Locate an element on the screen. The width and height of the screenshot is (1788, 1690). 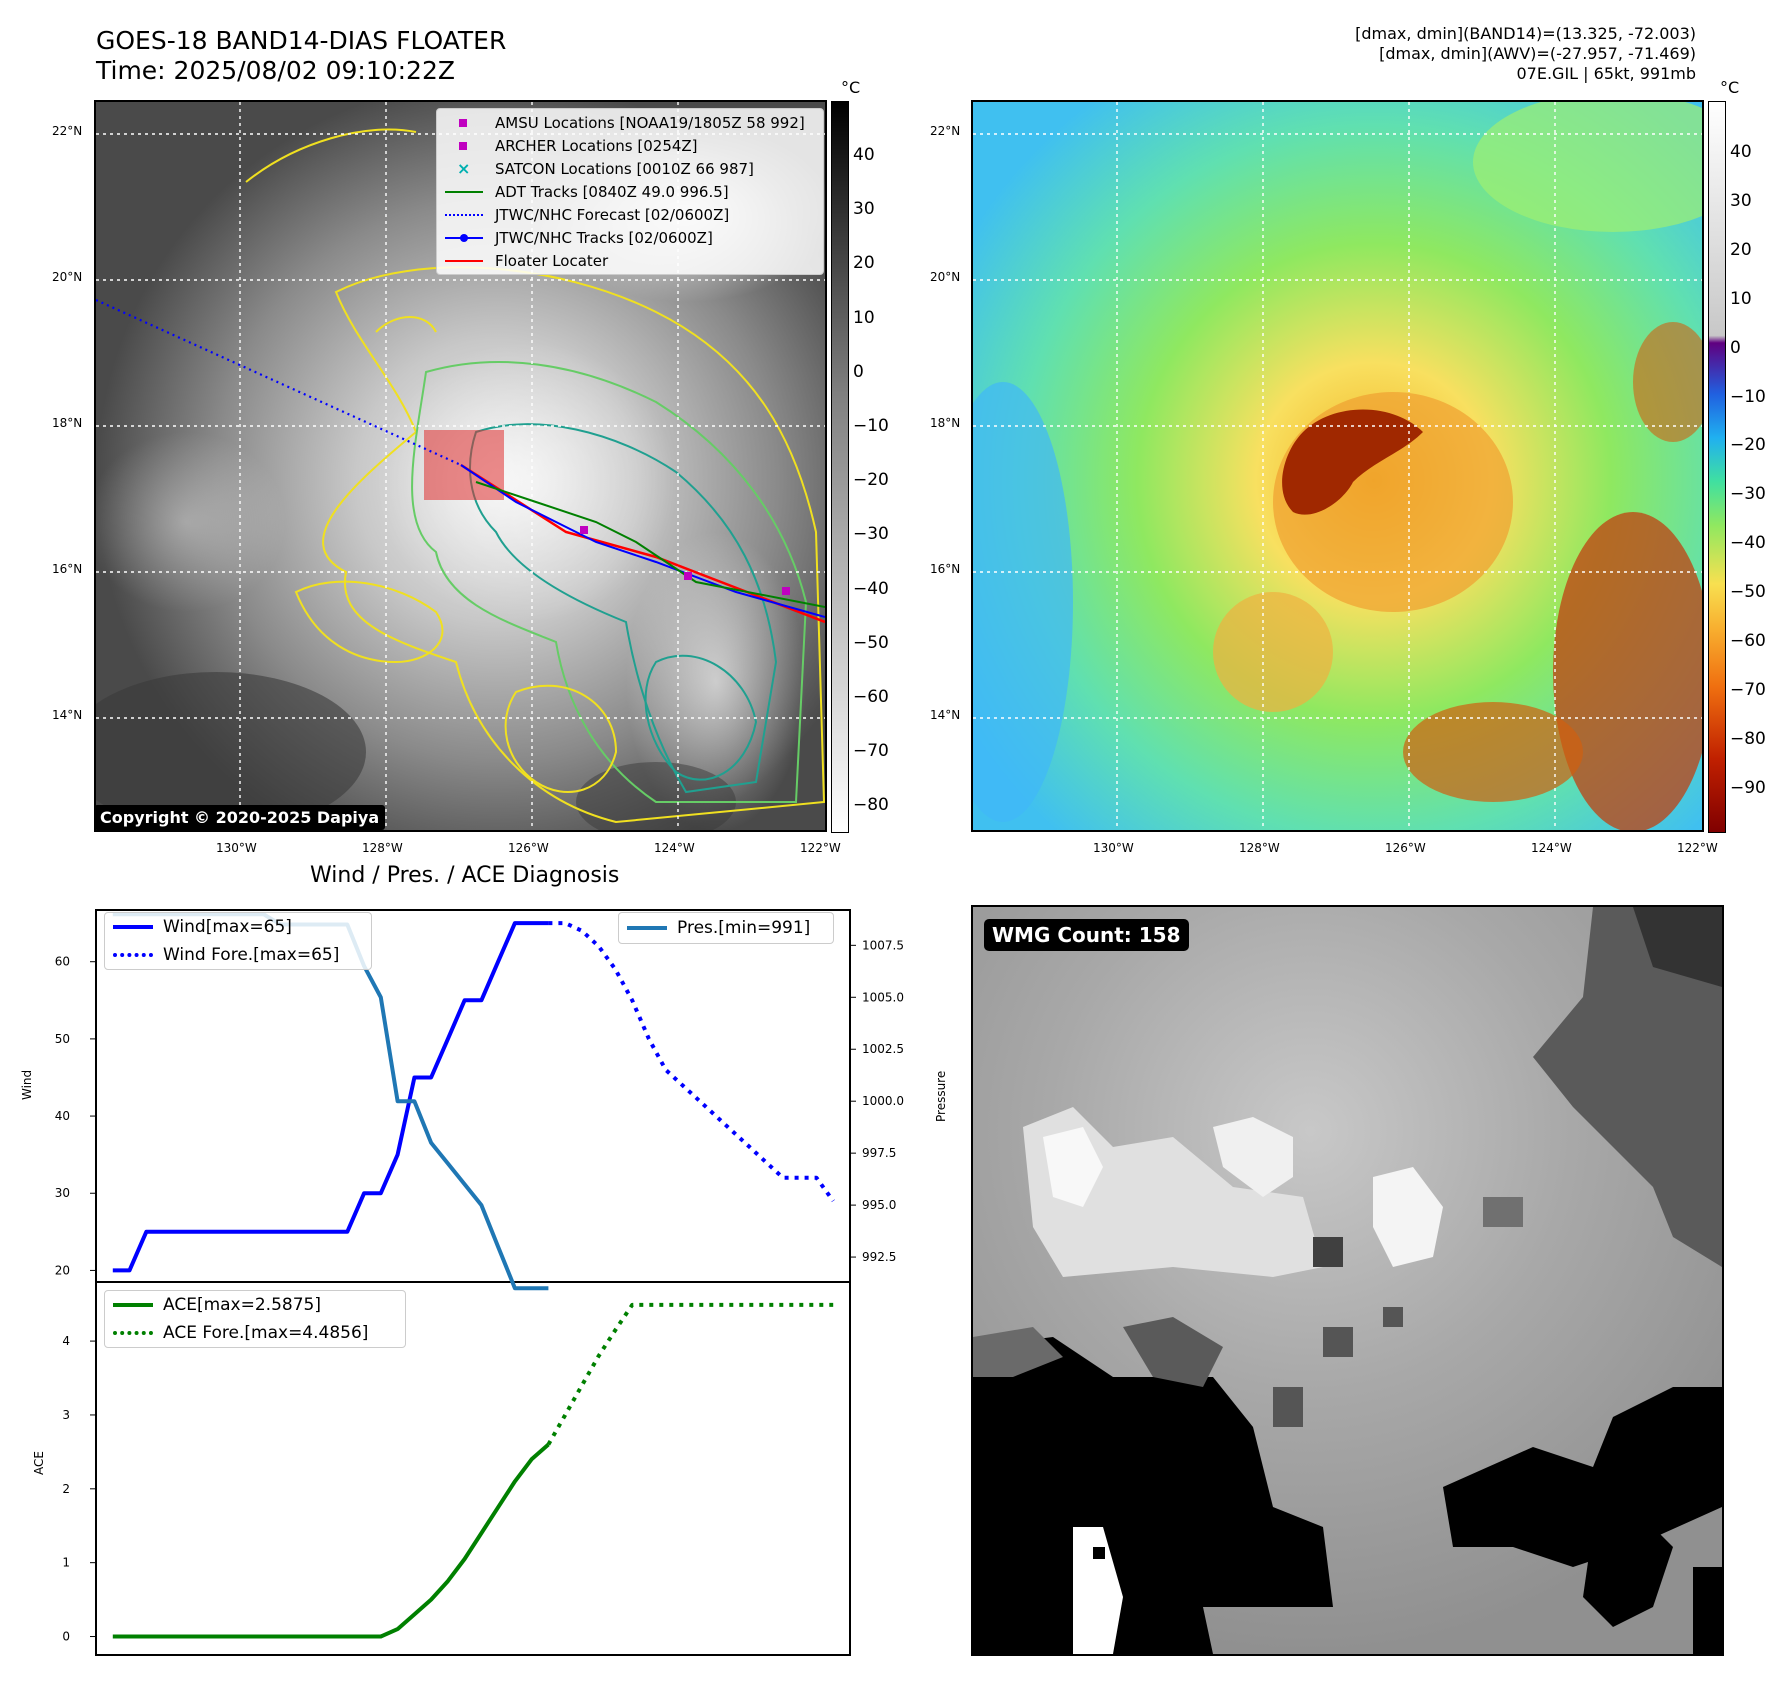
pressure-legend: Pres.[min=991] is located at coordinates (726, 928).